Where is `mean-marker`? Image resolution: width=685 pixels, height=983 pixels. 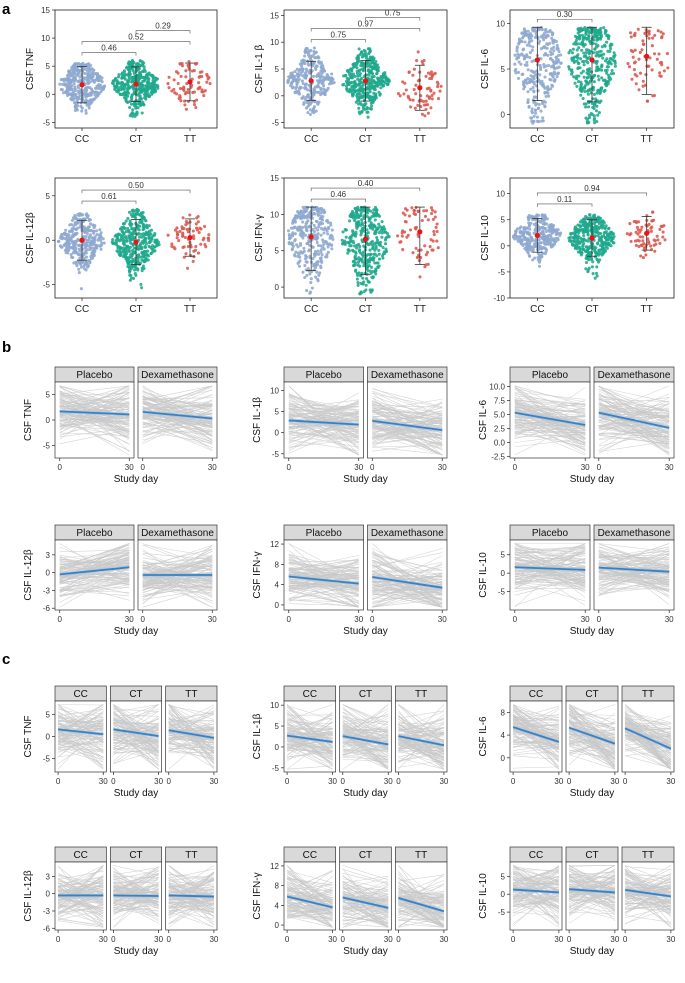
mean-marker is located at coordinates (647, 56).